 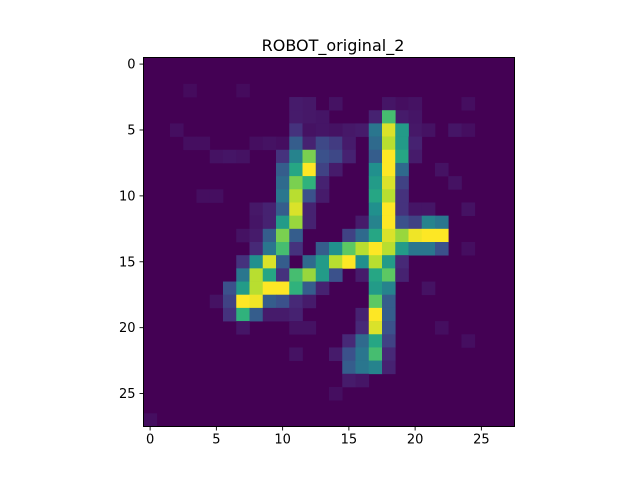 What do you see at coordinates (127, 262) in the screenshot?
I see `y-tick-label: 15` at bounding box center [127, 262].